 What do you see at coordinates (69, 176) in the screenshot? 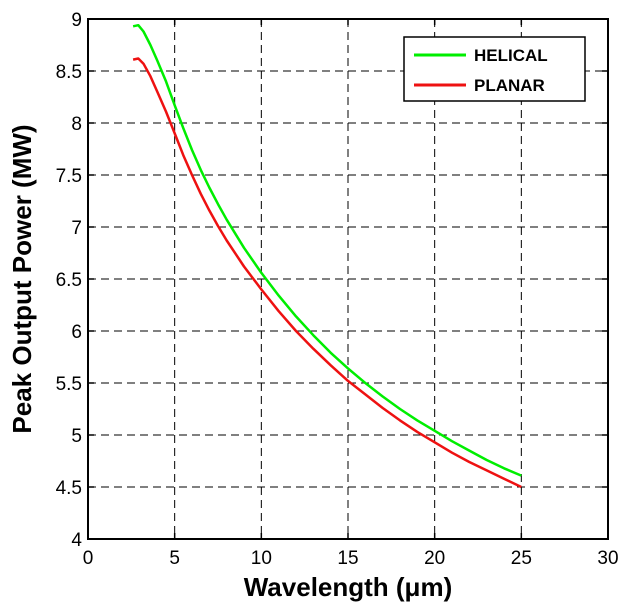
I see `y-tick-label: 7.5` at bounding box center [69, 176].